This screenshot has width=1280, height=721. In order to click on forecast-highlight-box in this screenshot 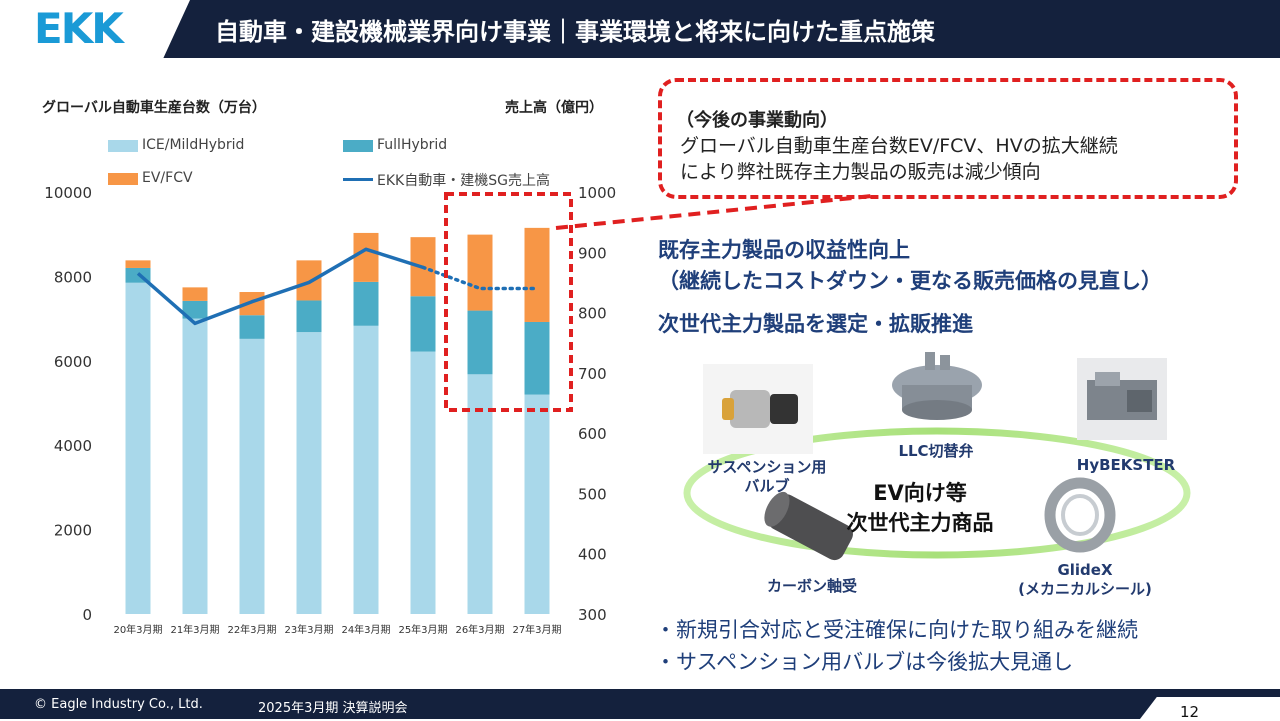, I will do `click(508, 302)`.